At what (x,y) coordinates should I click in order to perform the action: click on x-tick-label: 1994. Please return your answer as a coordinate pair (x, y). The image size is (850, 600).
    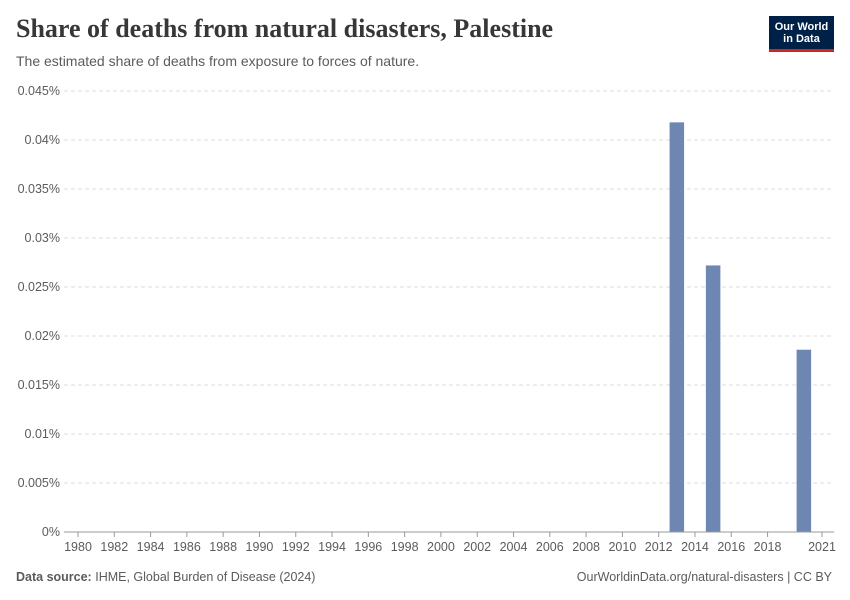
    Looking at the image, I should click on (332, 547).